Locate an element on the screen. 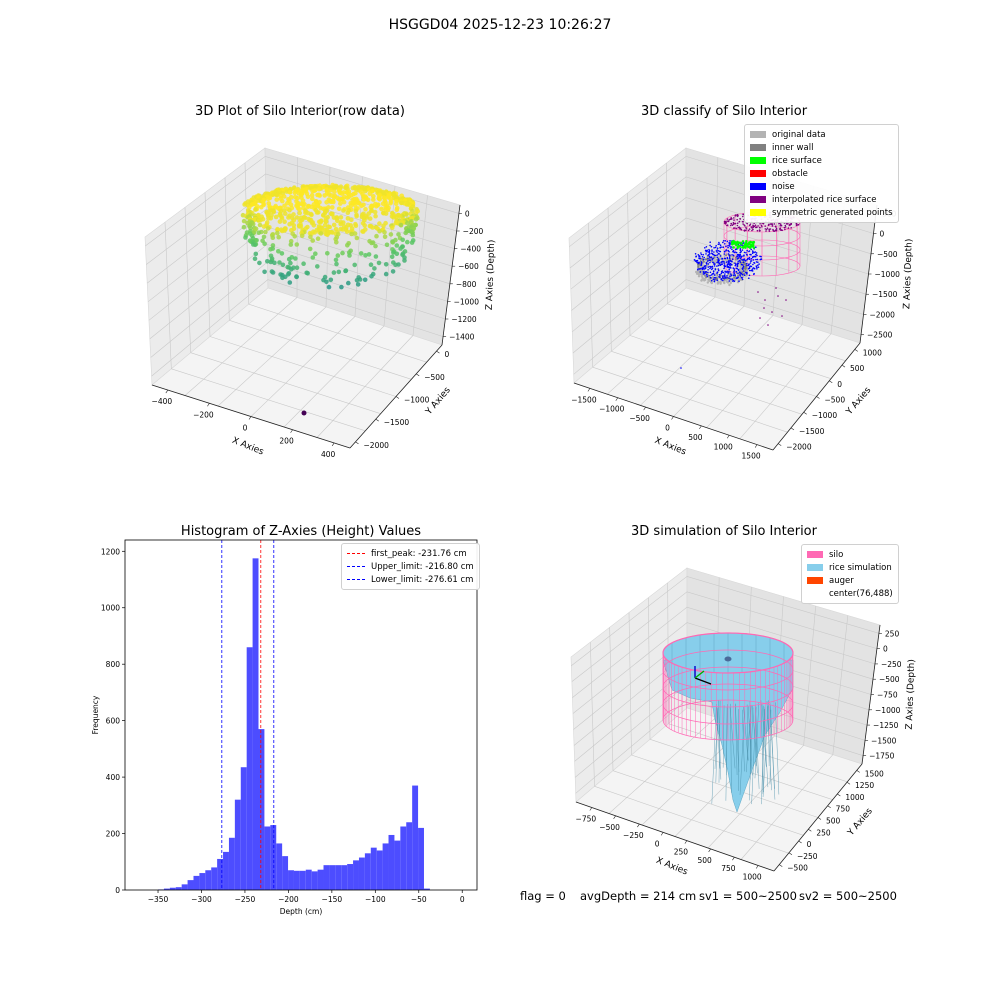 This screenshot has height=1000, width=1000. p2-y-tick-label: −2000 is located at coordinates (799, 447).